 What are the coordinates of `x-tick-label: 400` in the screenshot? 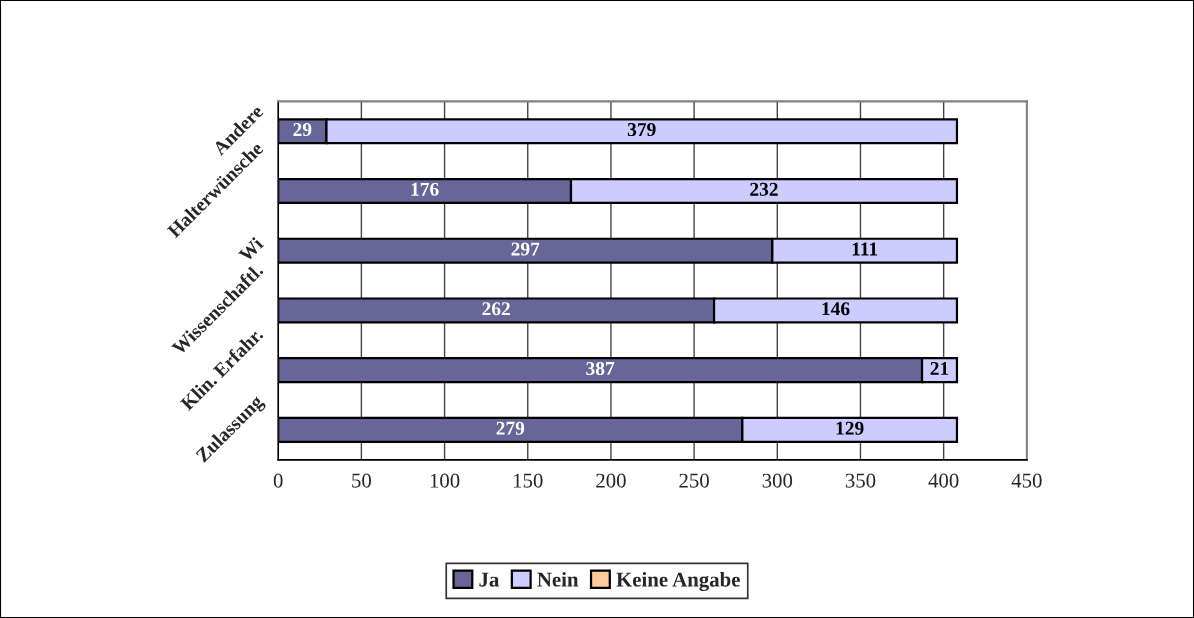 It's located at (943, 480).